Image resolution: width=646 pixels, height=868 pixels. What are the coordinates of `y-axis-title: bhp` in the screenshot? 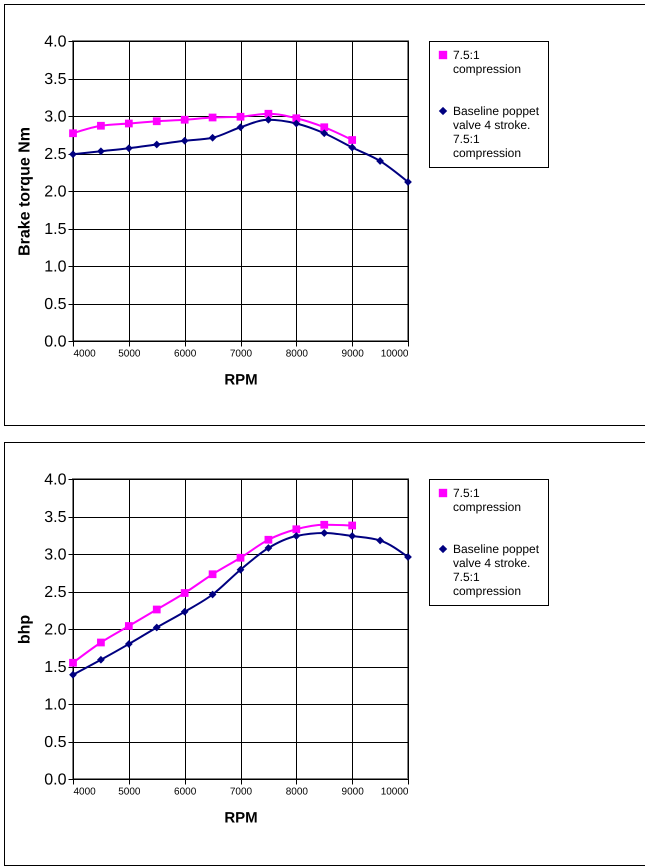 It's located at (25, 629).